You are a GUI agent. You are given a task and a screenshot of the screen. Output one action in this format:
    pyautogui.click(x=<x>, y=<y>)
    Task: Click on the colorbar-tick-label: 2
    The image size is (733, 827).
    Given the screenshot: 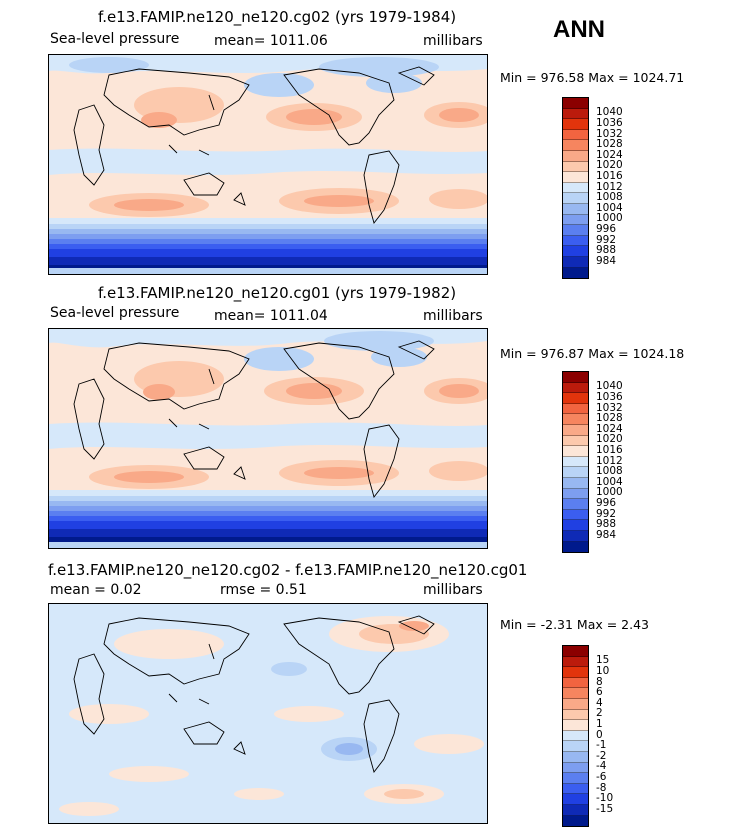 What is the action you would take?
    pyautogui.click(x=599, y=713)
    